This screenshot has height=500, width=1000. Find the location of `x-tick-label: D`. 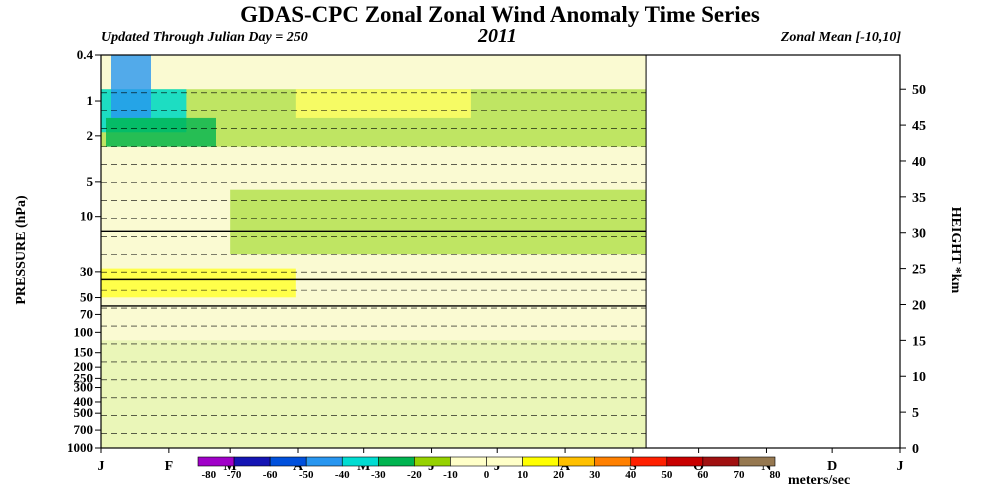

x-tick-label: D is located at coordinates (832, 466).